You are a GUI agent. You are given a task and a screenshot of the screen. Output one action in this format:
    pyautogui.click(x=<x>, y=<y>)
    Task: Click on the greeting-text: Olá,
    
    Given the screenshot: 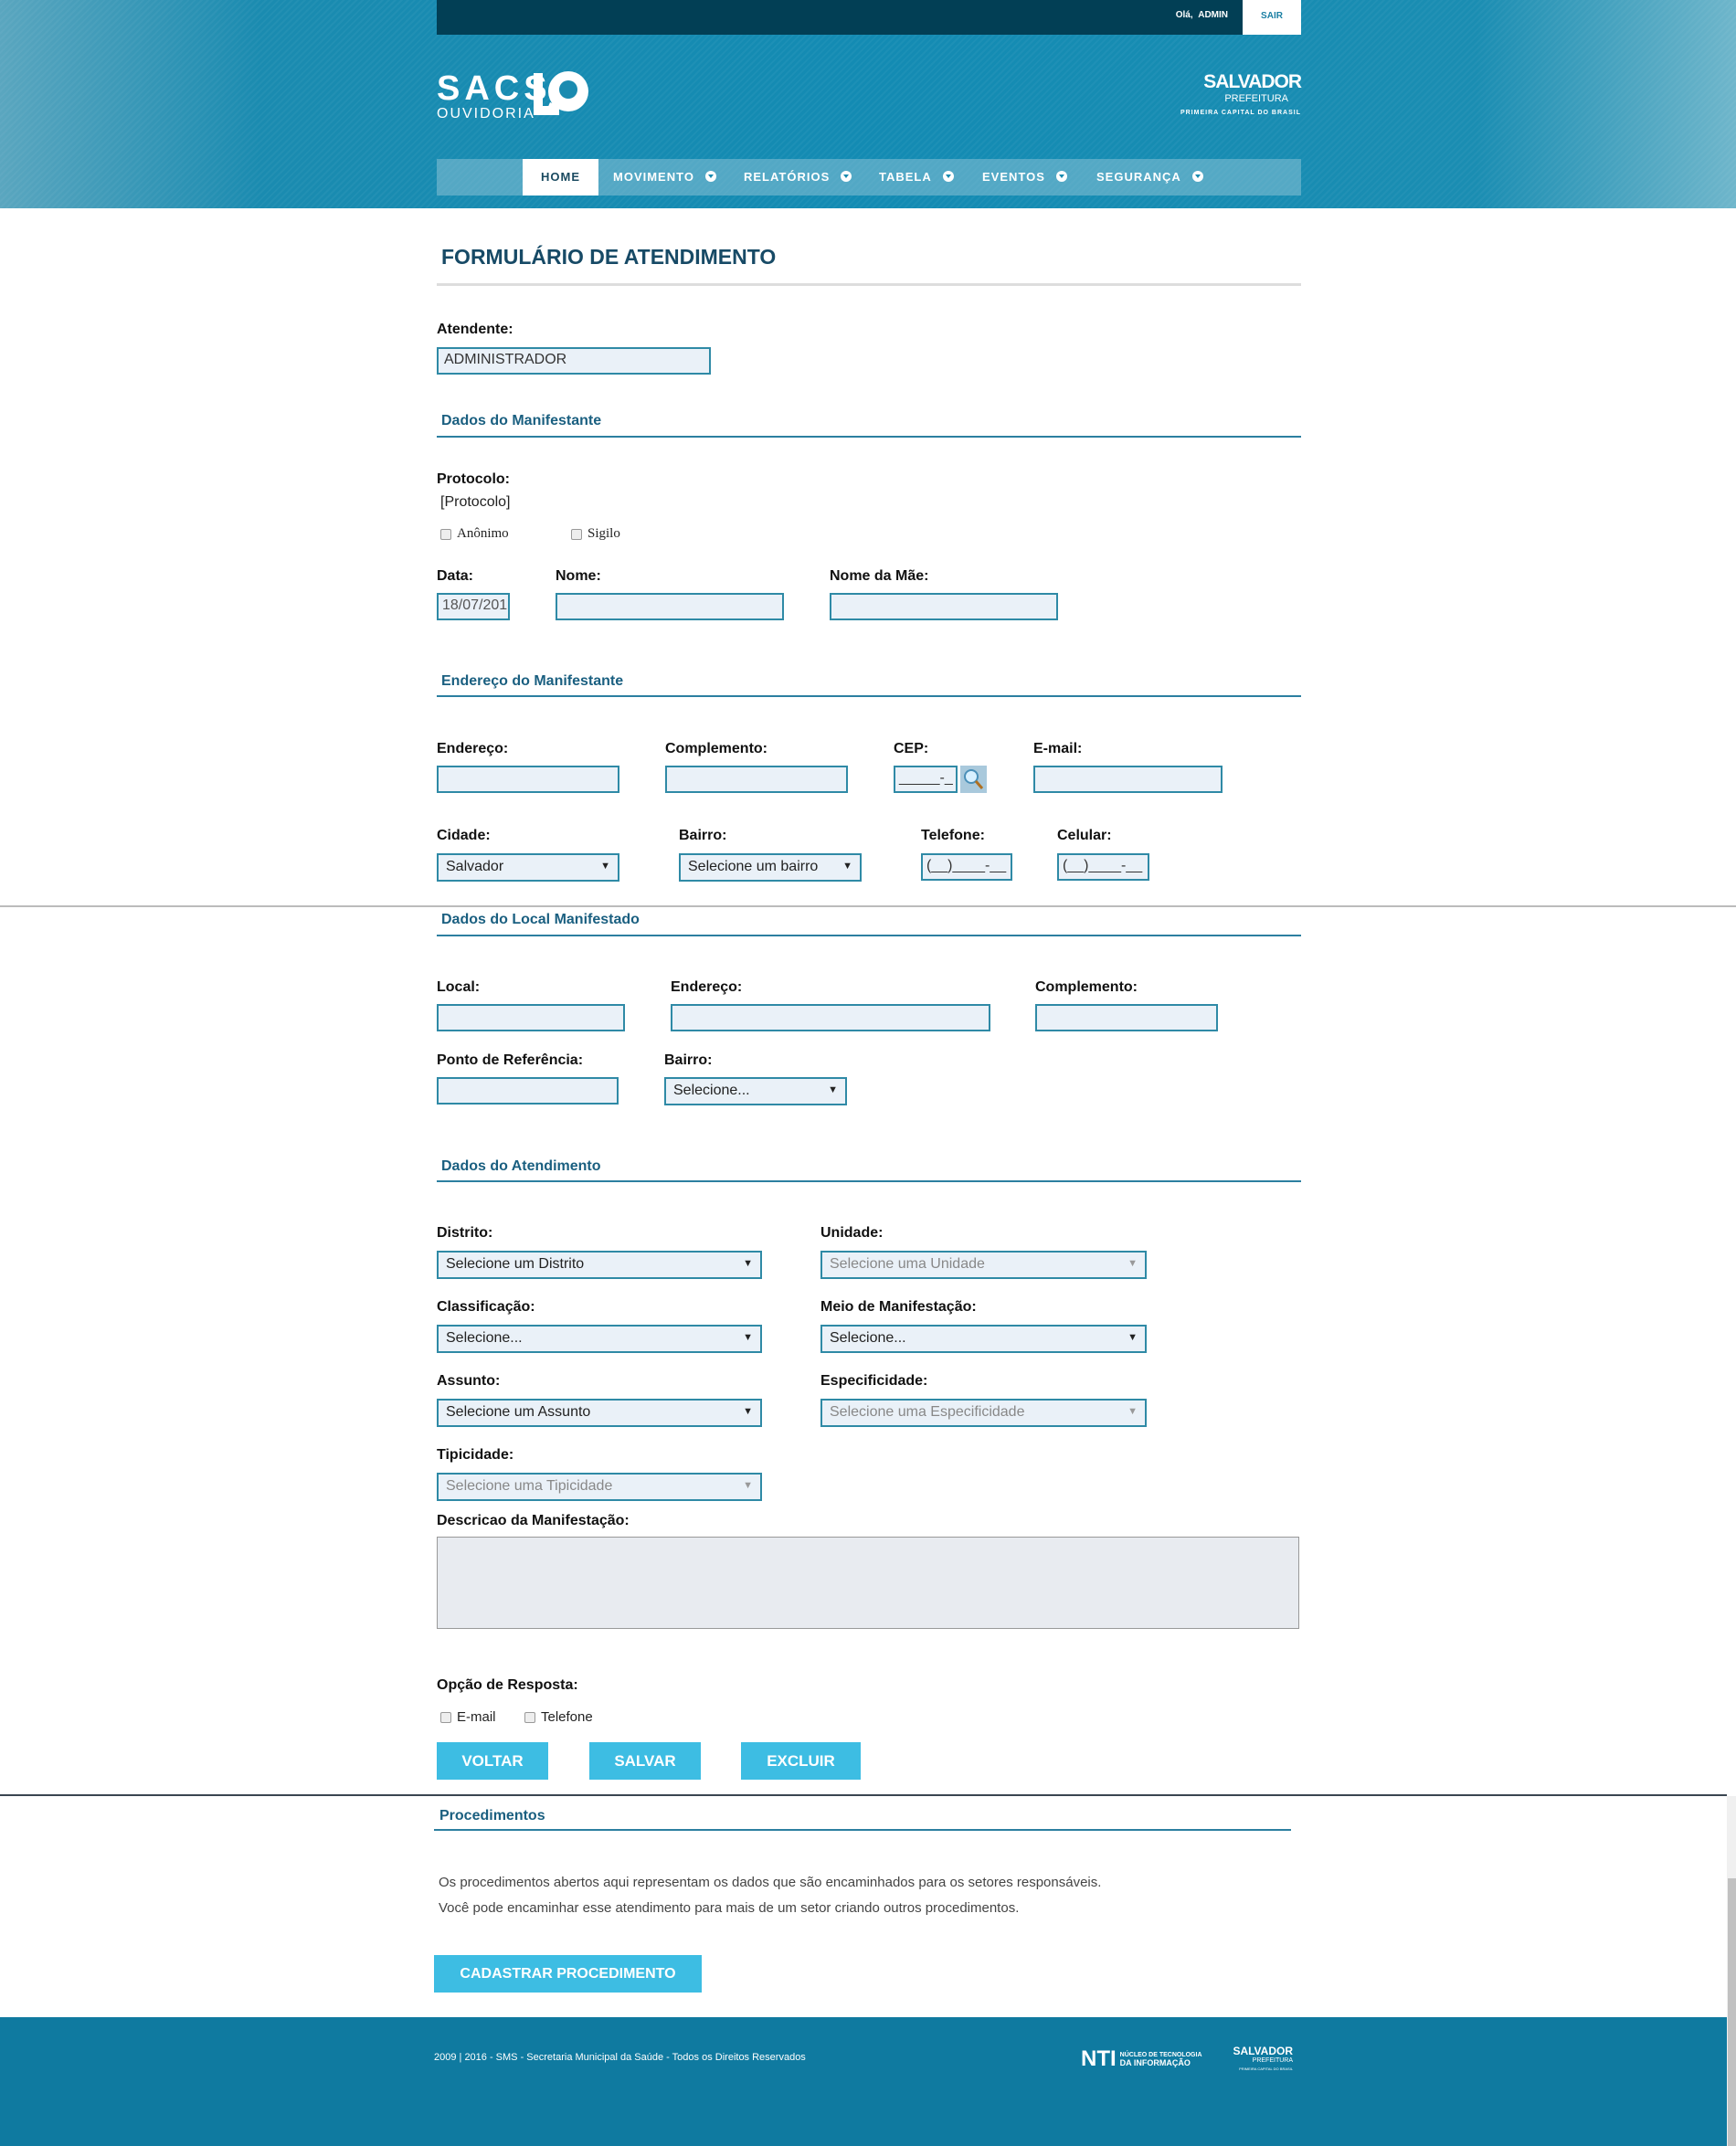 What is the action you would take?
    pyautogui.click(x=1184, y=15)
    